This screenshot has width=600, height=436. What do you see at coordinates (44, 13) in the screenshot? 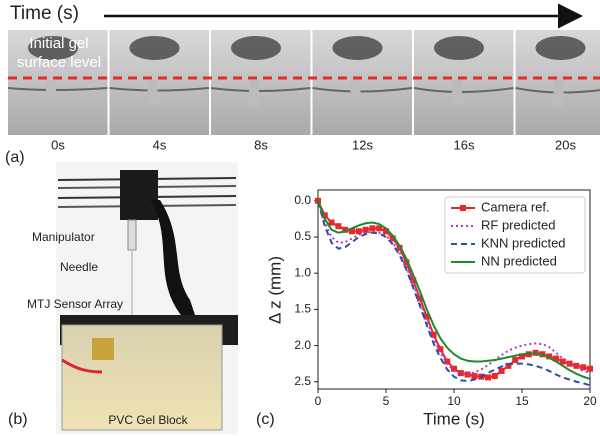
I see `time-label: Time (s)` at bounding box center [44, 13].